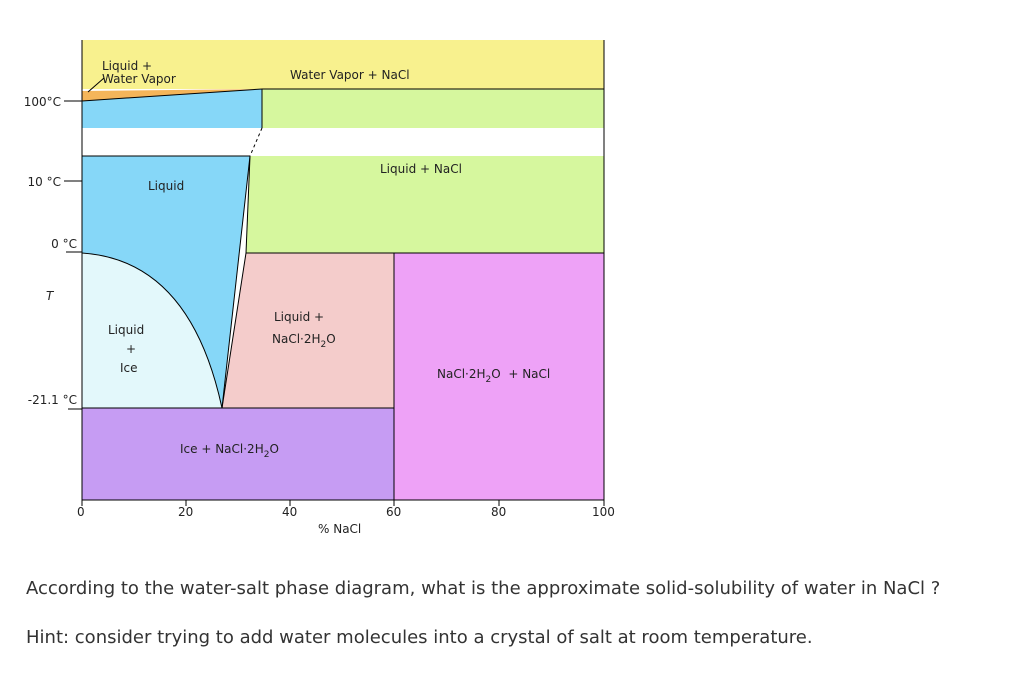  Describe the element at coordinates (129, 368) in the screenshot. I see `label-liquid-ice-3: Ice` at that location.